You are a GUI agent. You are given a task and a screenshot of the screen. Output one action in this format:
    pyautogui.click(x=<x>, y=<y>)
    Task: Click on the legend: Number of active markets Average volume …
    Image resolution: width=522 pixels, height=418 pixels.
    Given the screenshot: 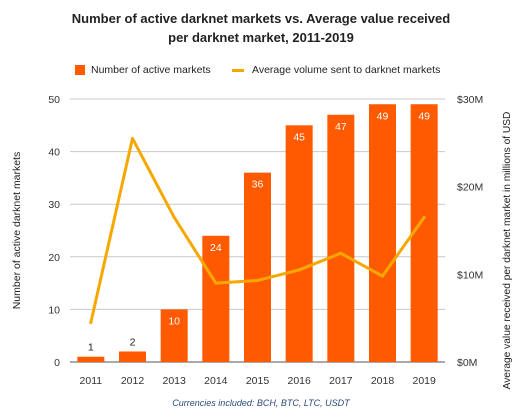 What is the action you would take?
    pyautogui.click(x=261, y=72)
    